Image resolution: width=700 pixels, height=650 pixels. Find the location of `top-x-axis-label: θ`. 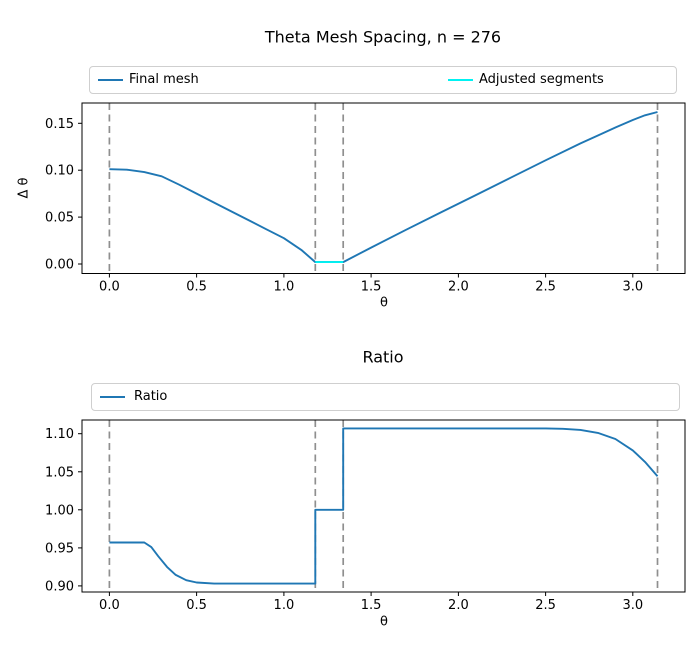

top-x-axis-label: θ is located at coordinates (384, 303).